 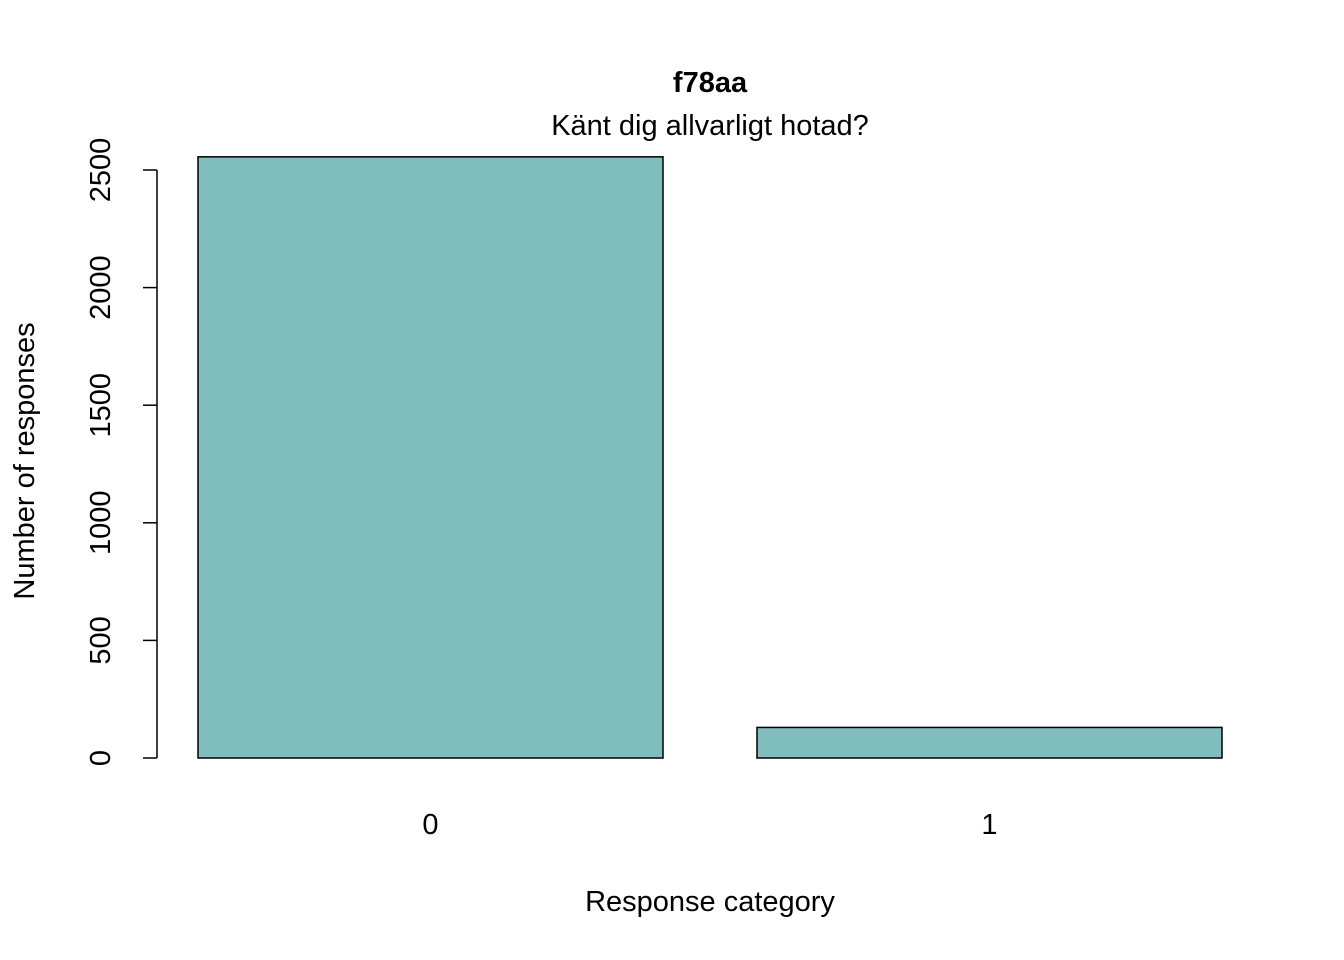 What do you see at coordinates (710, 902) in the screenshot?
I see `x-axis-label: Response category` at bounding box center [710, 902].